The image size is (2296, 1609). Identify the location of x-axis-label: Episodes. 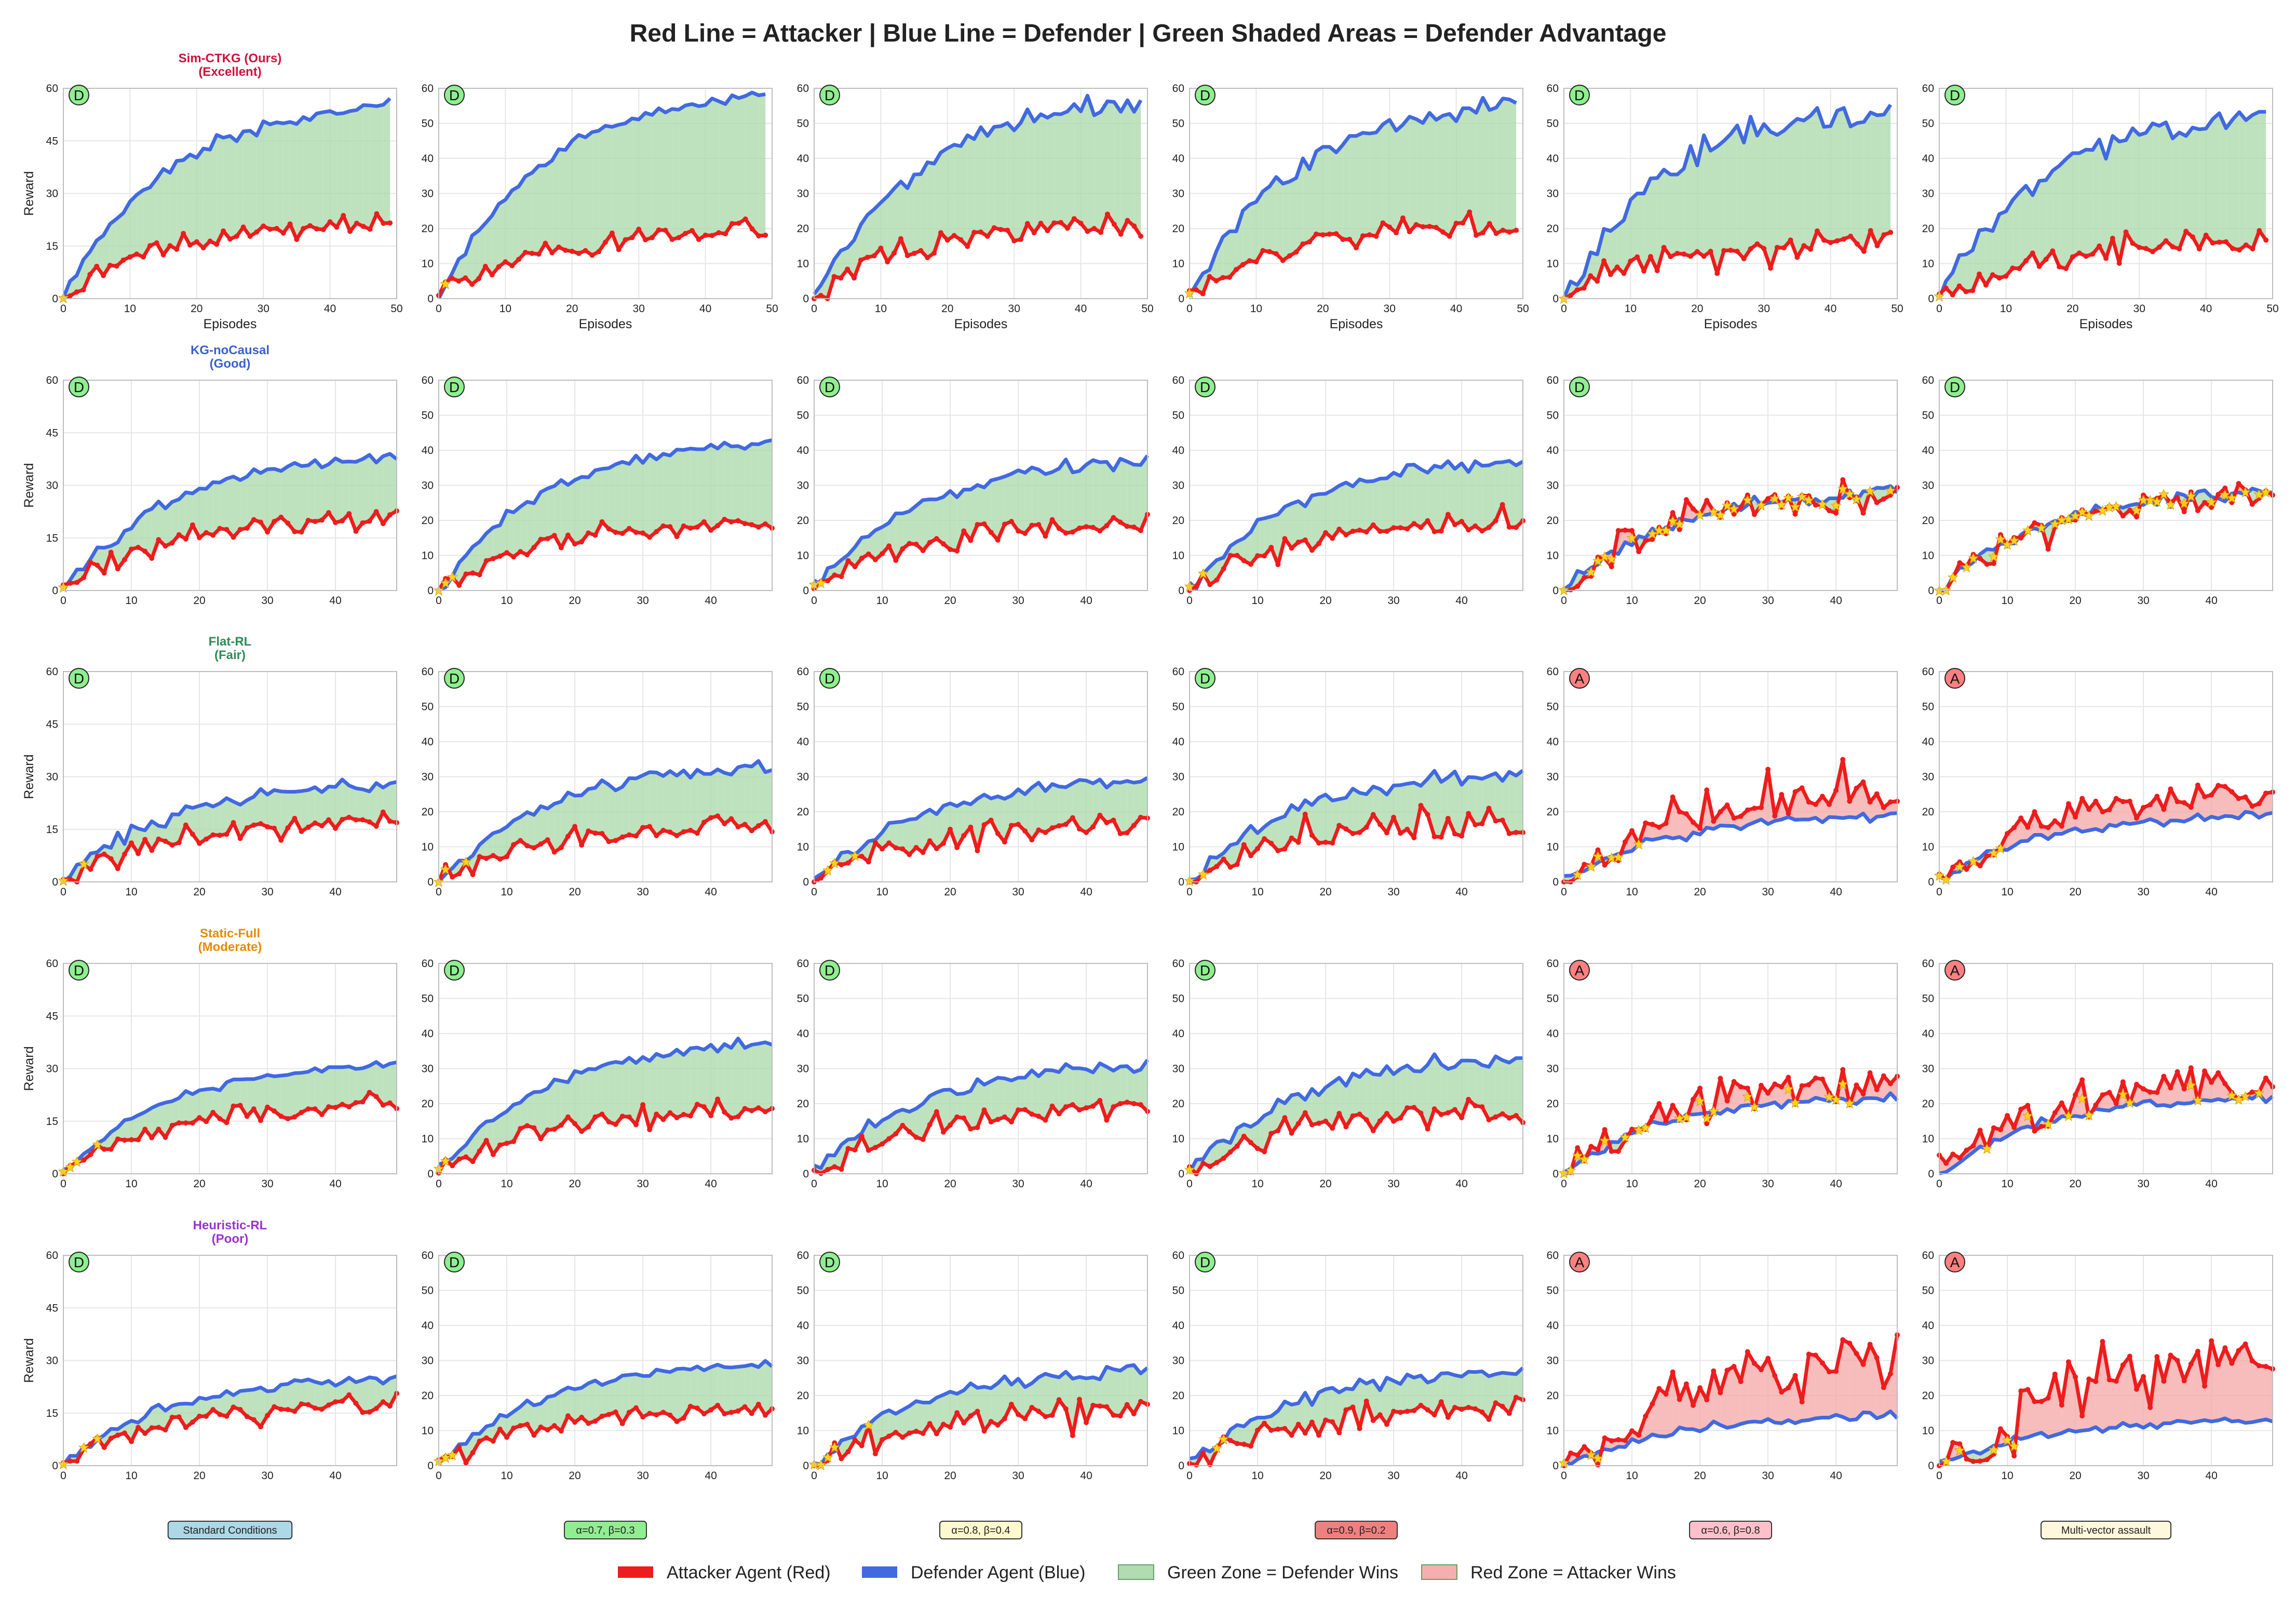
(230, 324).